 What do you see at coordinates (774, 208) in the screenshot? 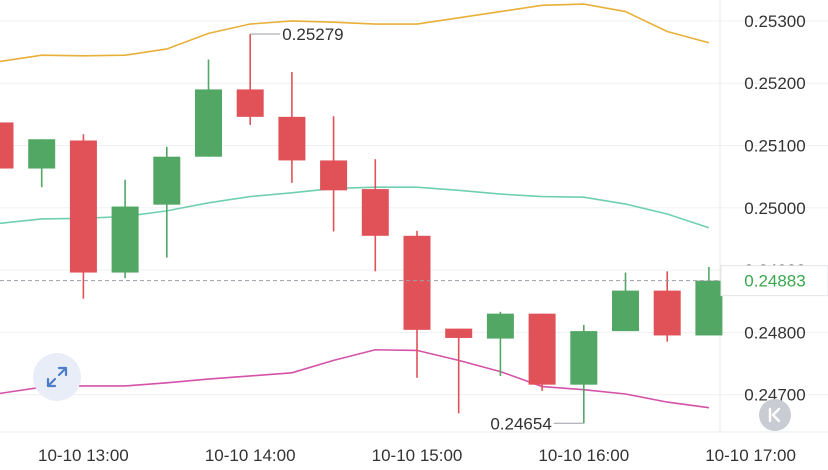
I see `y-tick-label: 0.25000` at bounding box center [774, 208].